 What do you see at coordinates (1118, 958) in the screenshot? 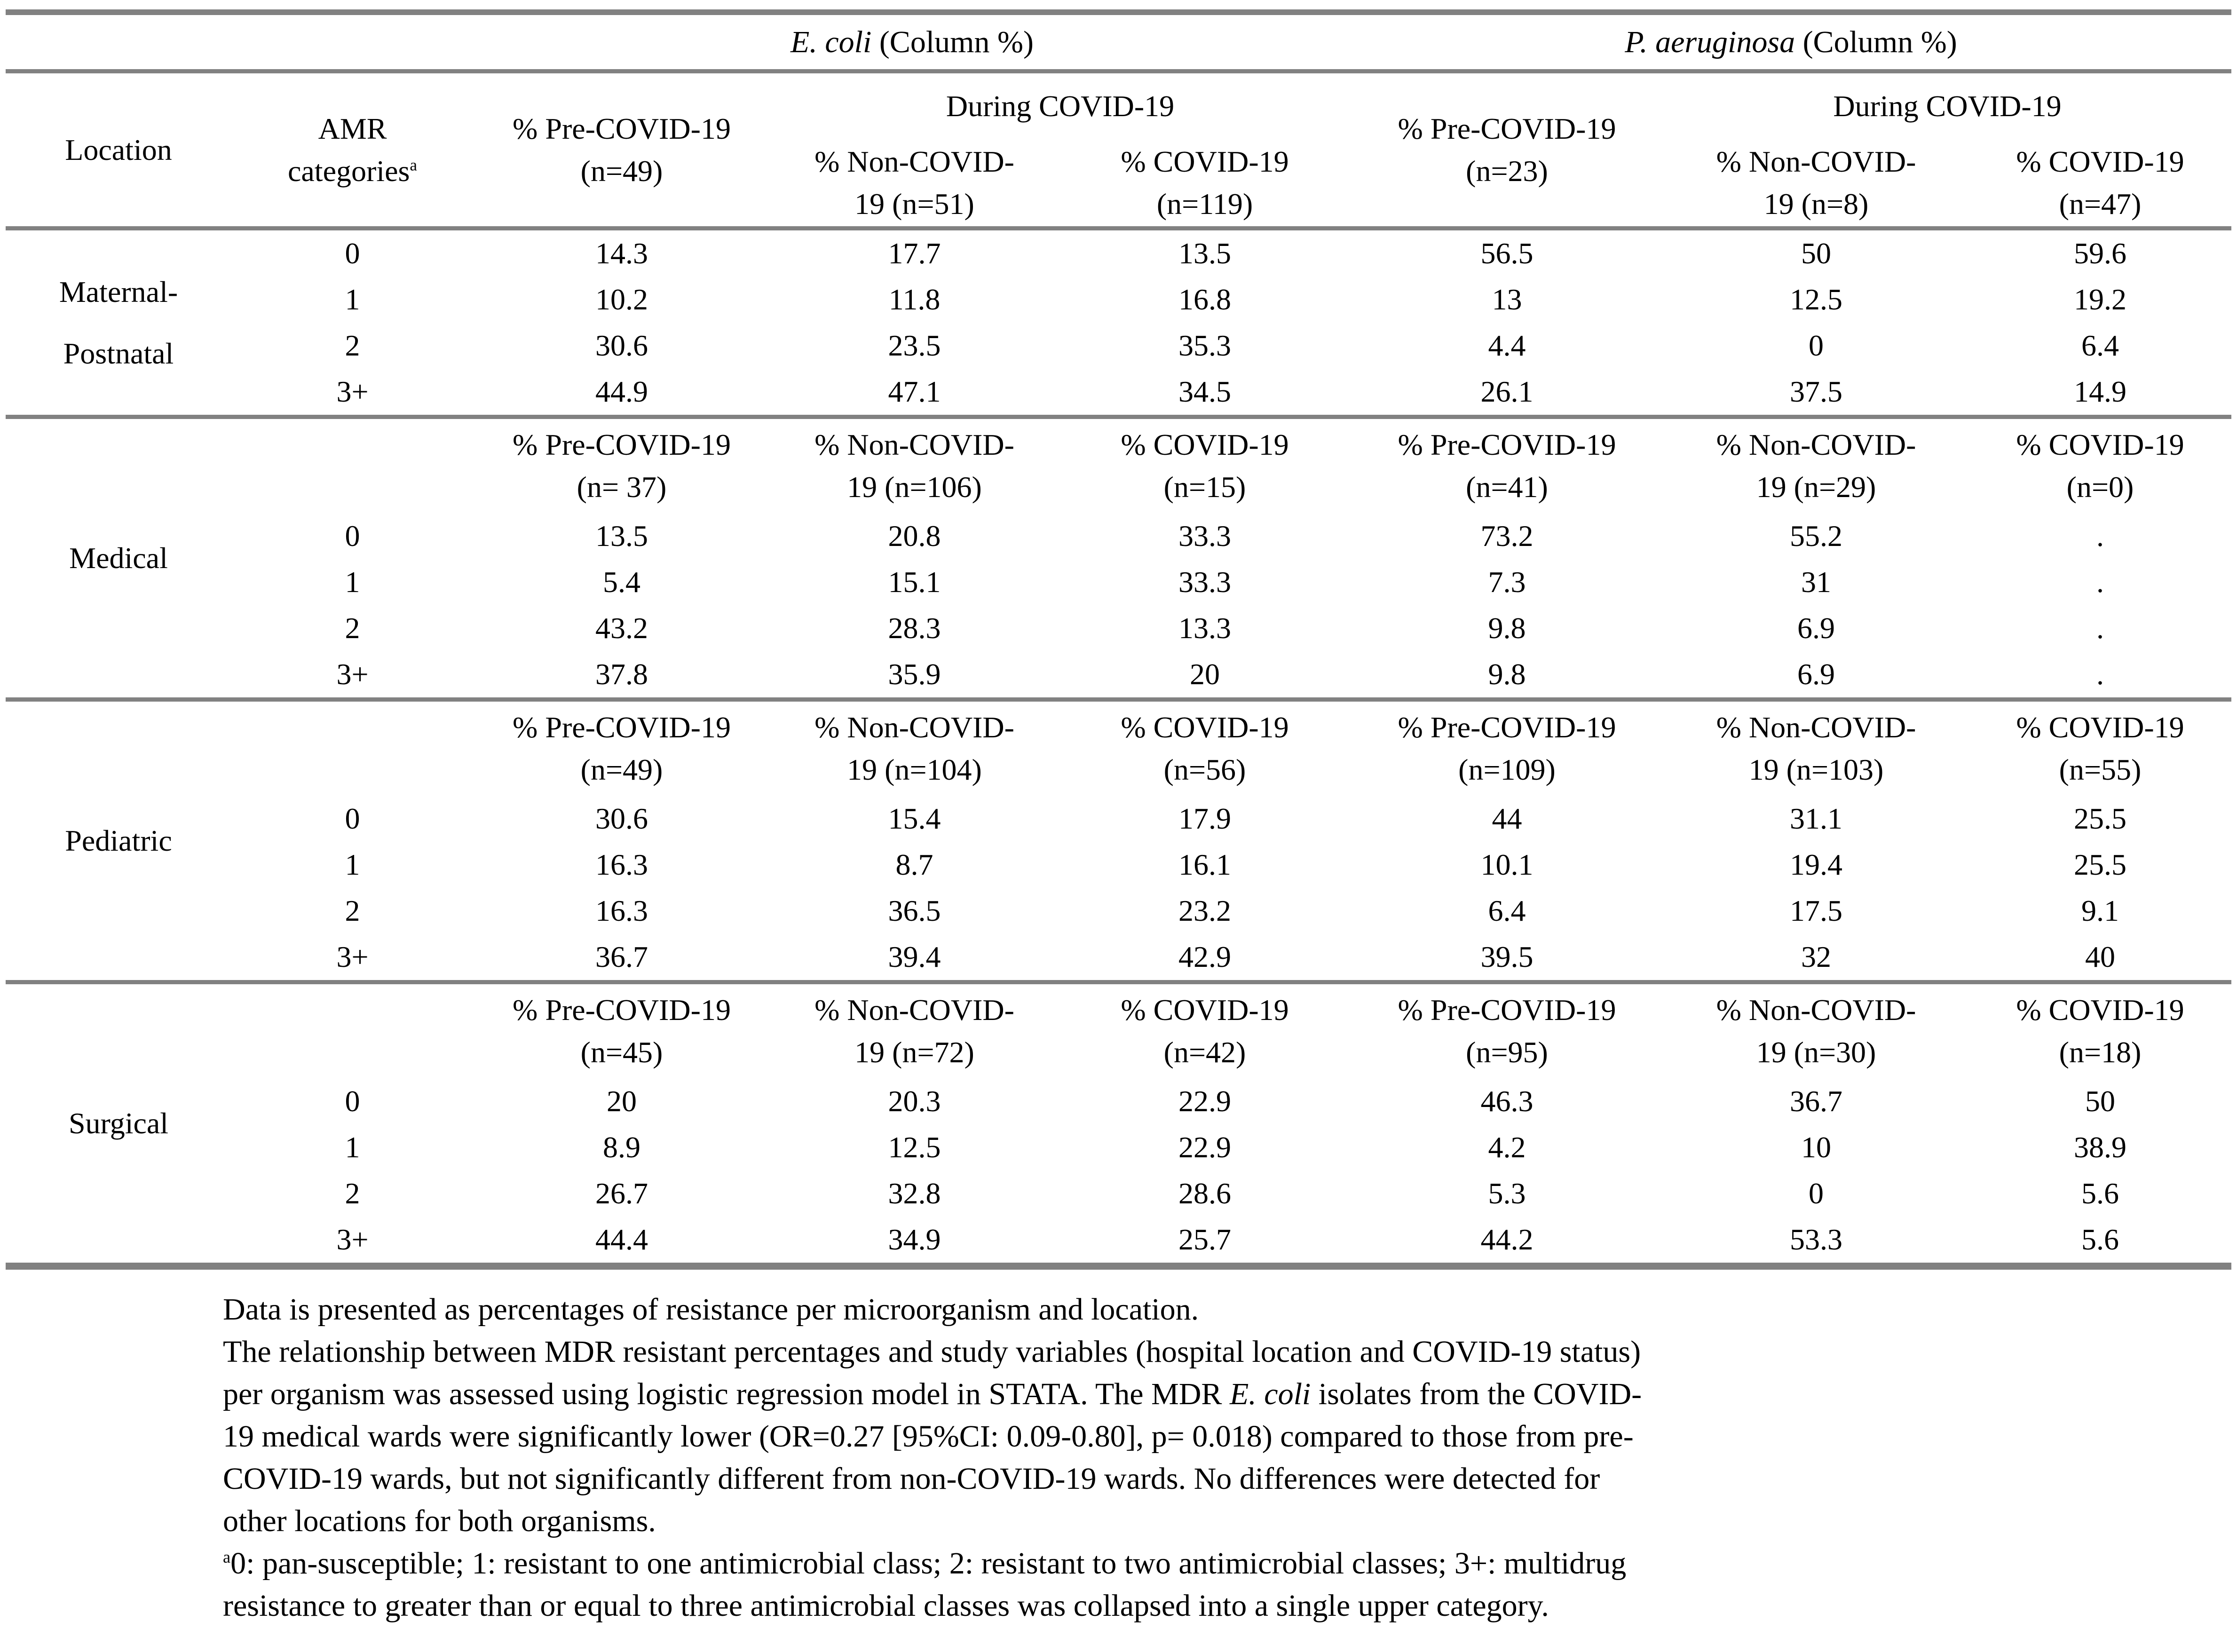
I see `table-row: 3+ 36.7 39.4 42.9 39.5 32 40` at bounding box center [1118, 958].